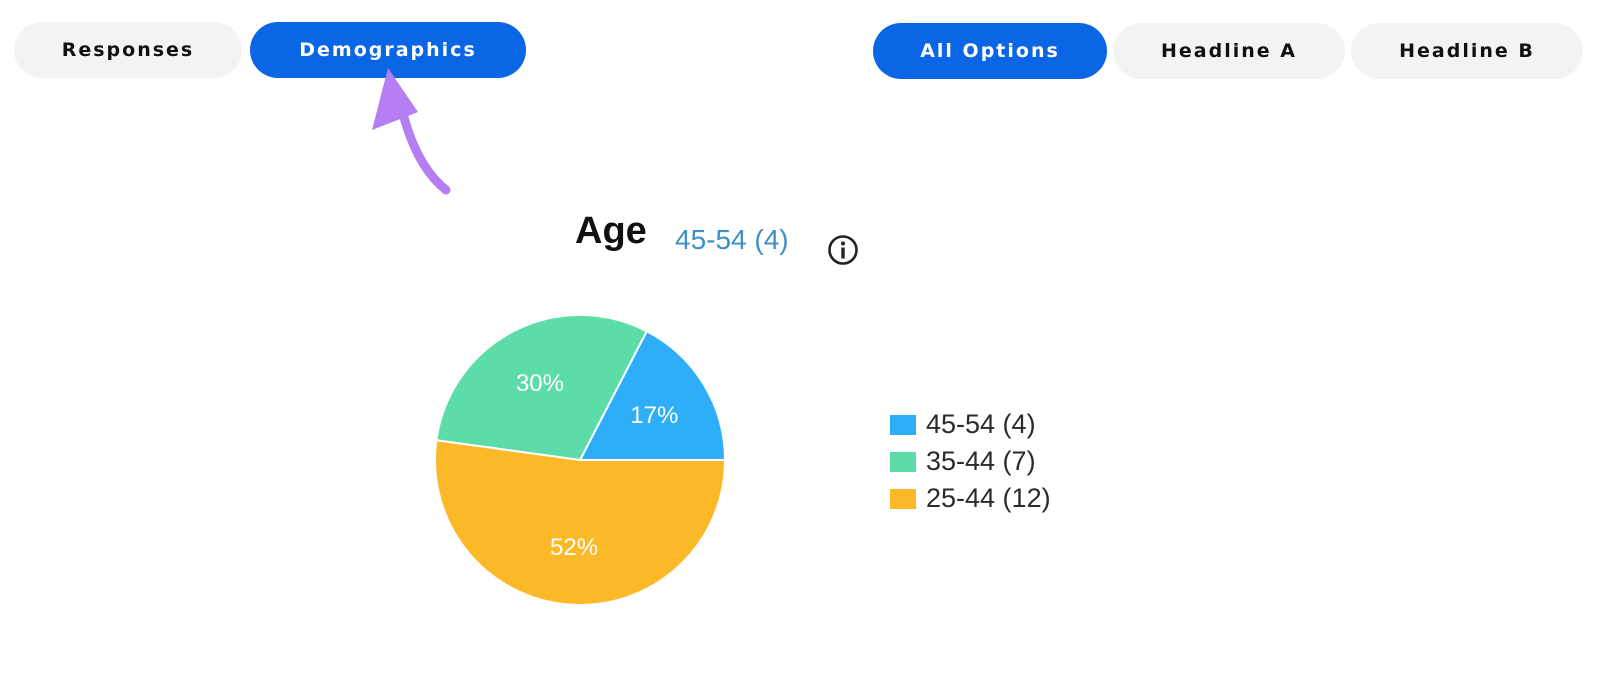  I want to click on filter-headline-b-button: Headline B, so click(1467, 51).